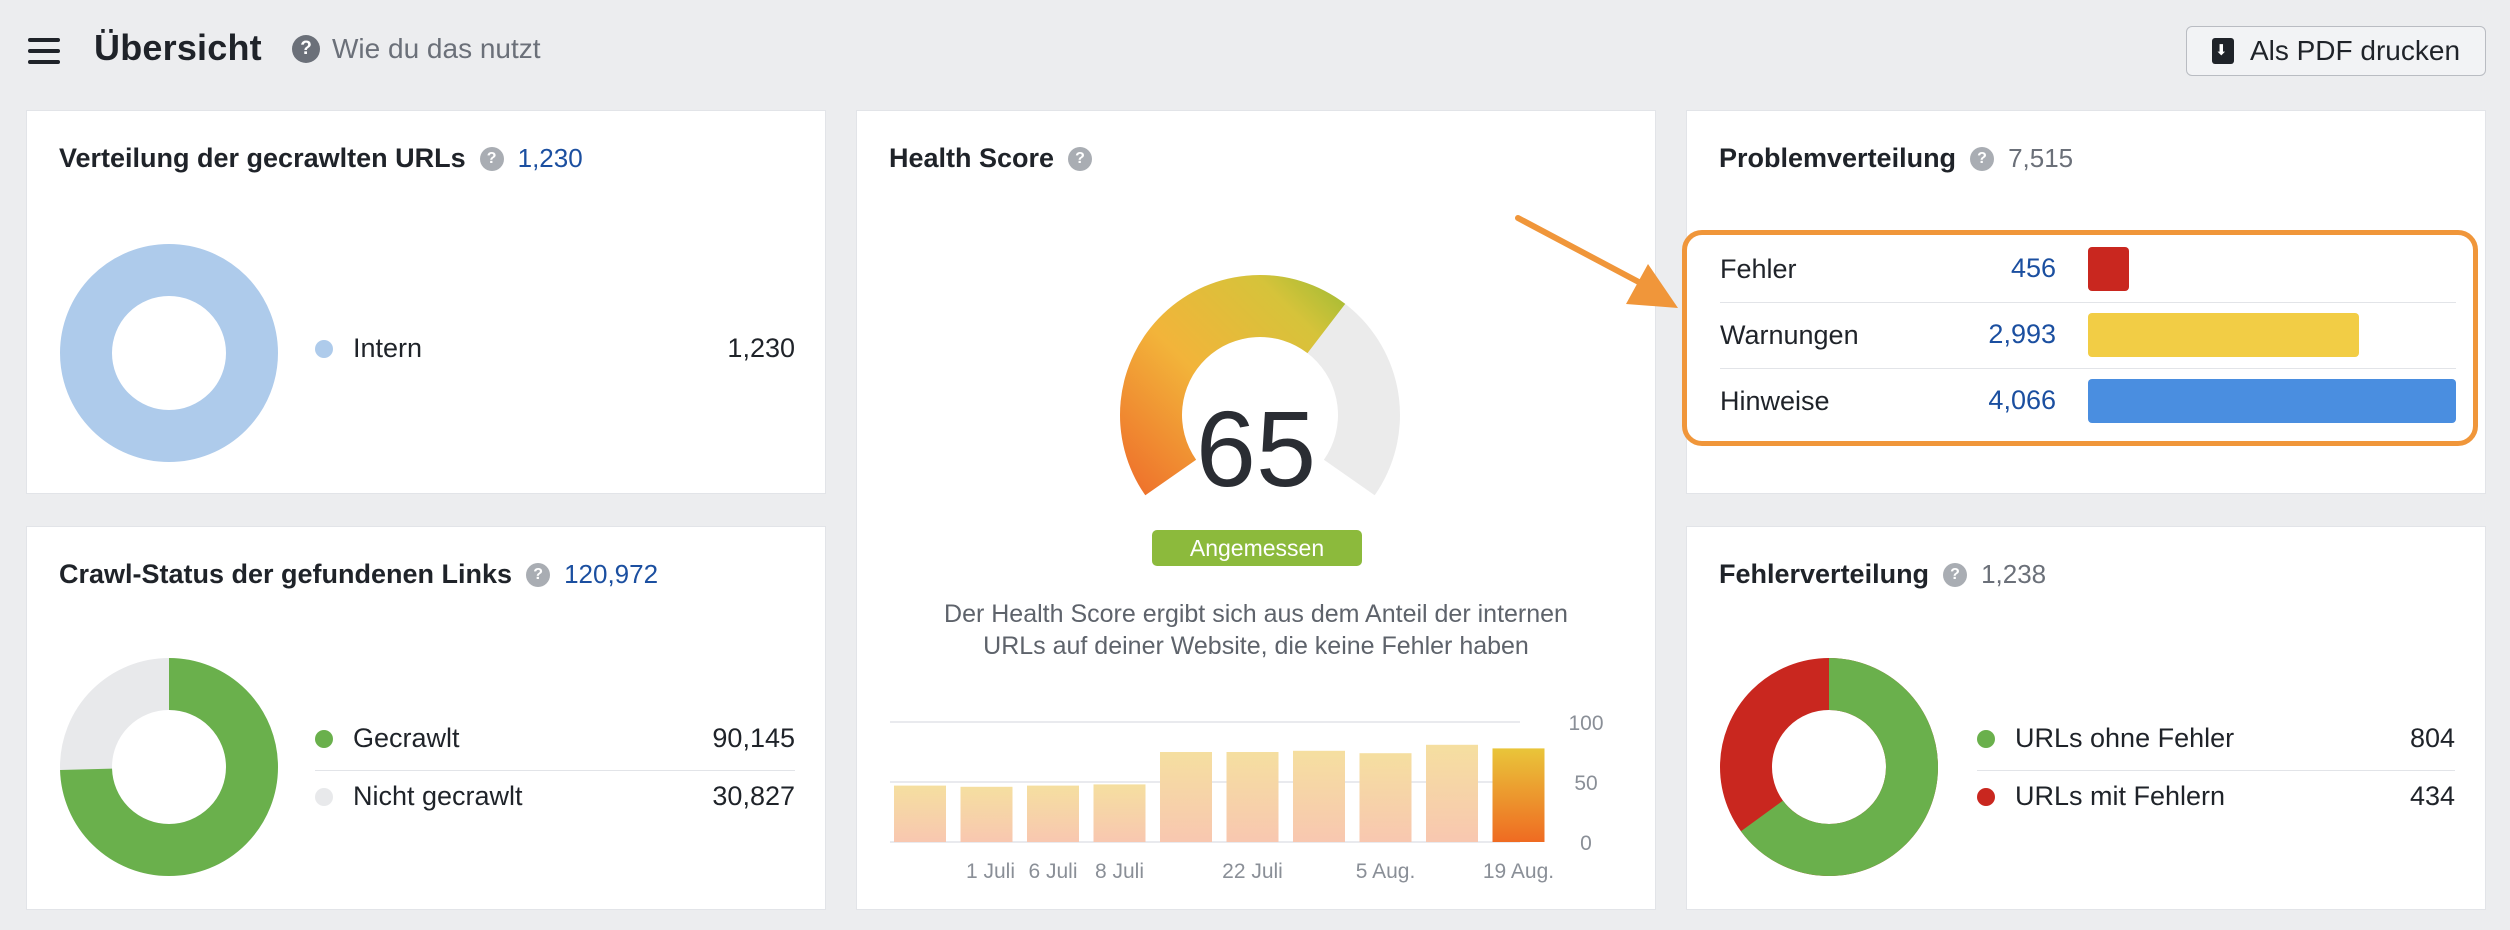  I want to click on legend-label: Intern, so click(388, 348).